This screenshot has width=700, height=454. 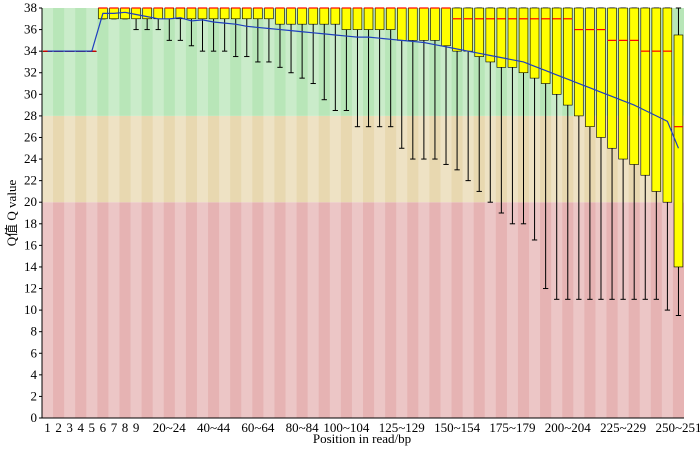 I want to click on y-tick-label: 0, so click(x=34, y=417).